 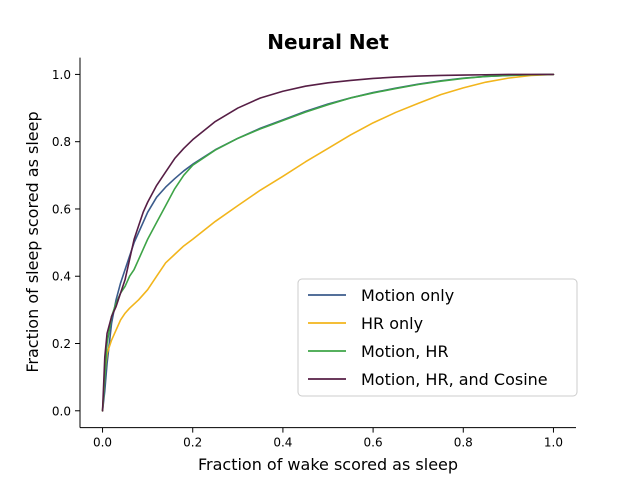 I want to click on legend-label-motion-only: Motion only, so click(x=407, y=295).